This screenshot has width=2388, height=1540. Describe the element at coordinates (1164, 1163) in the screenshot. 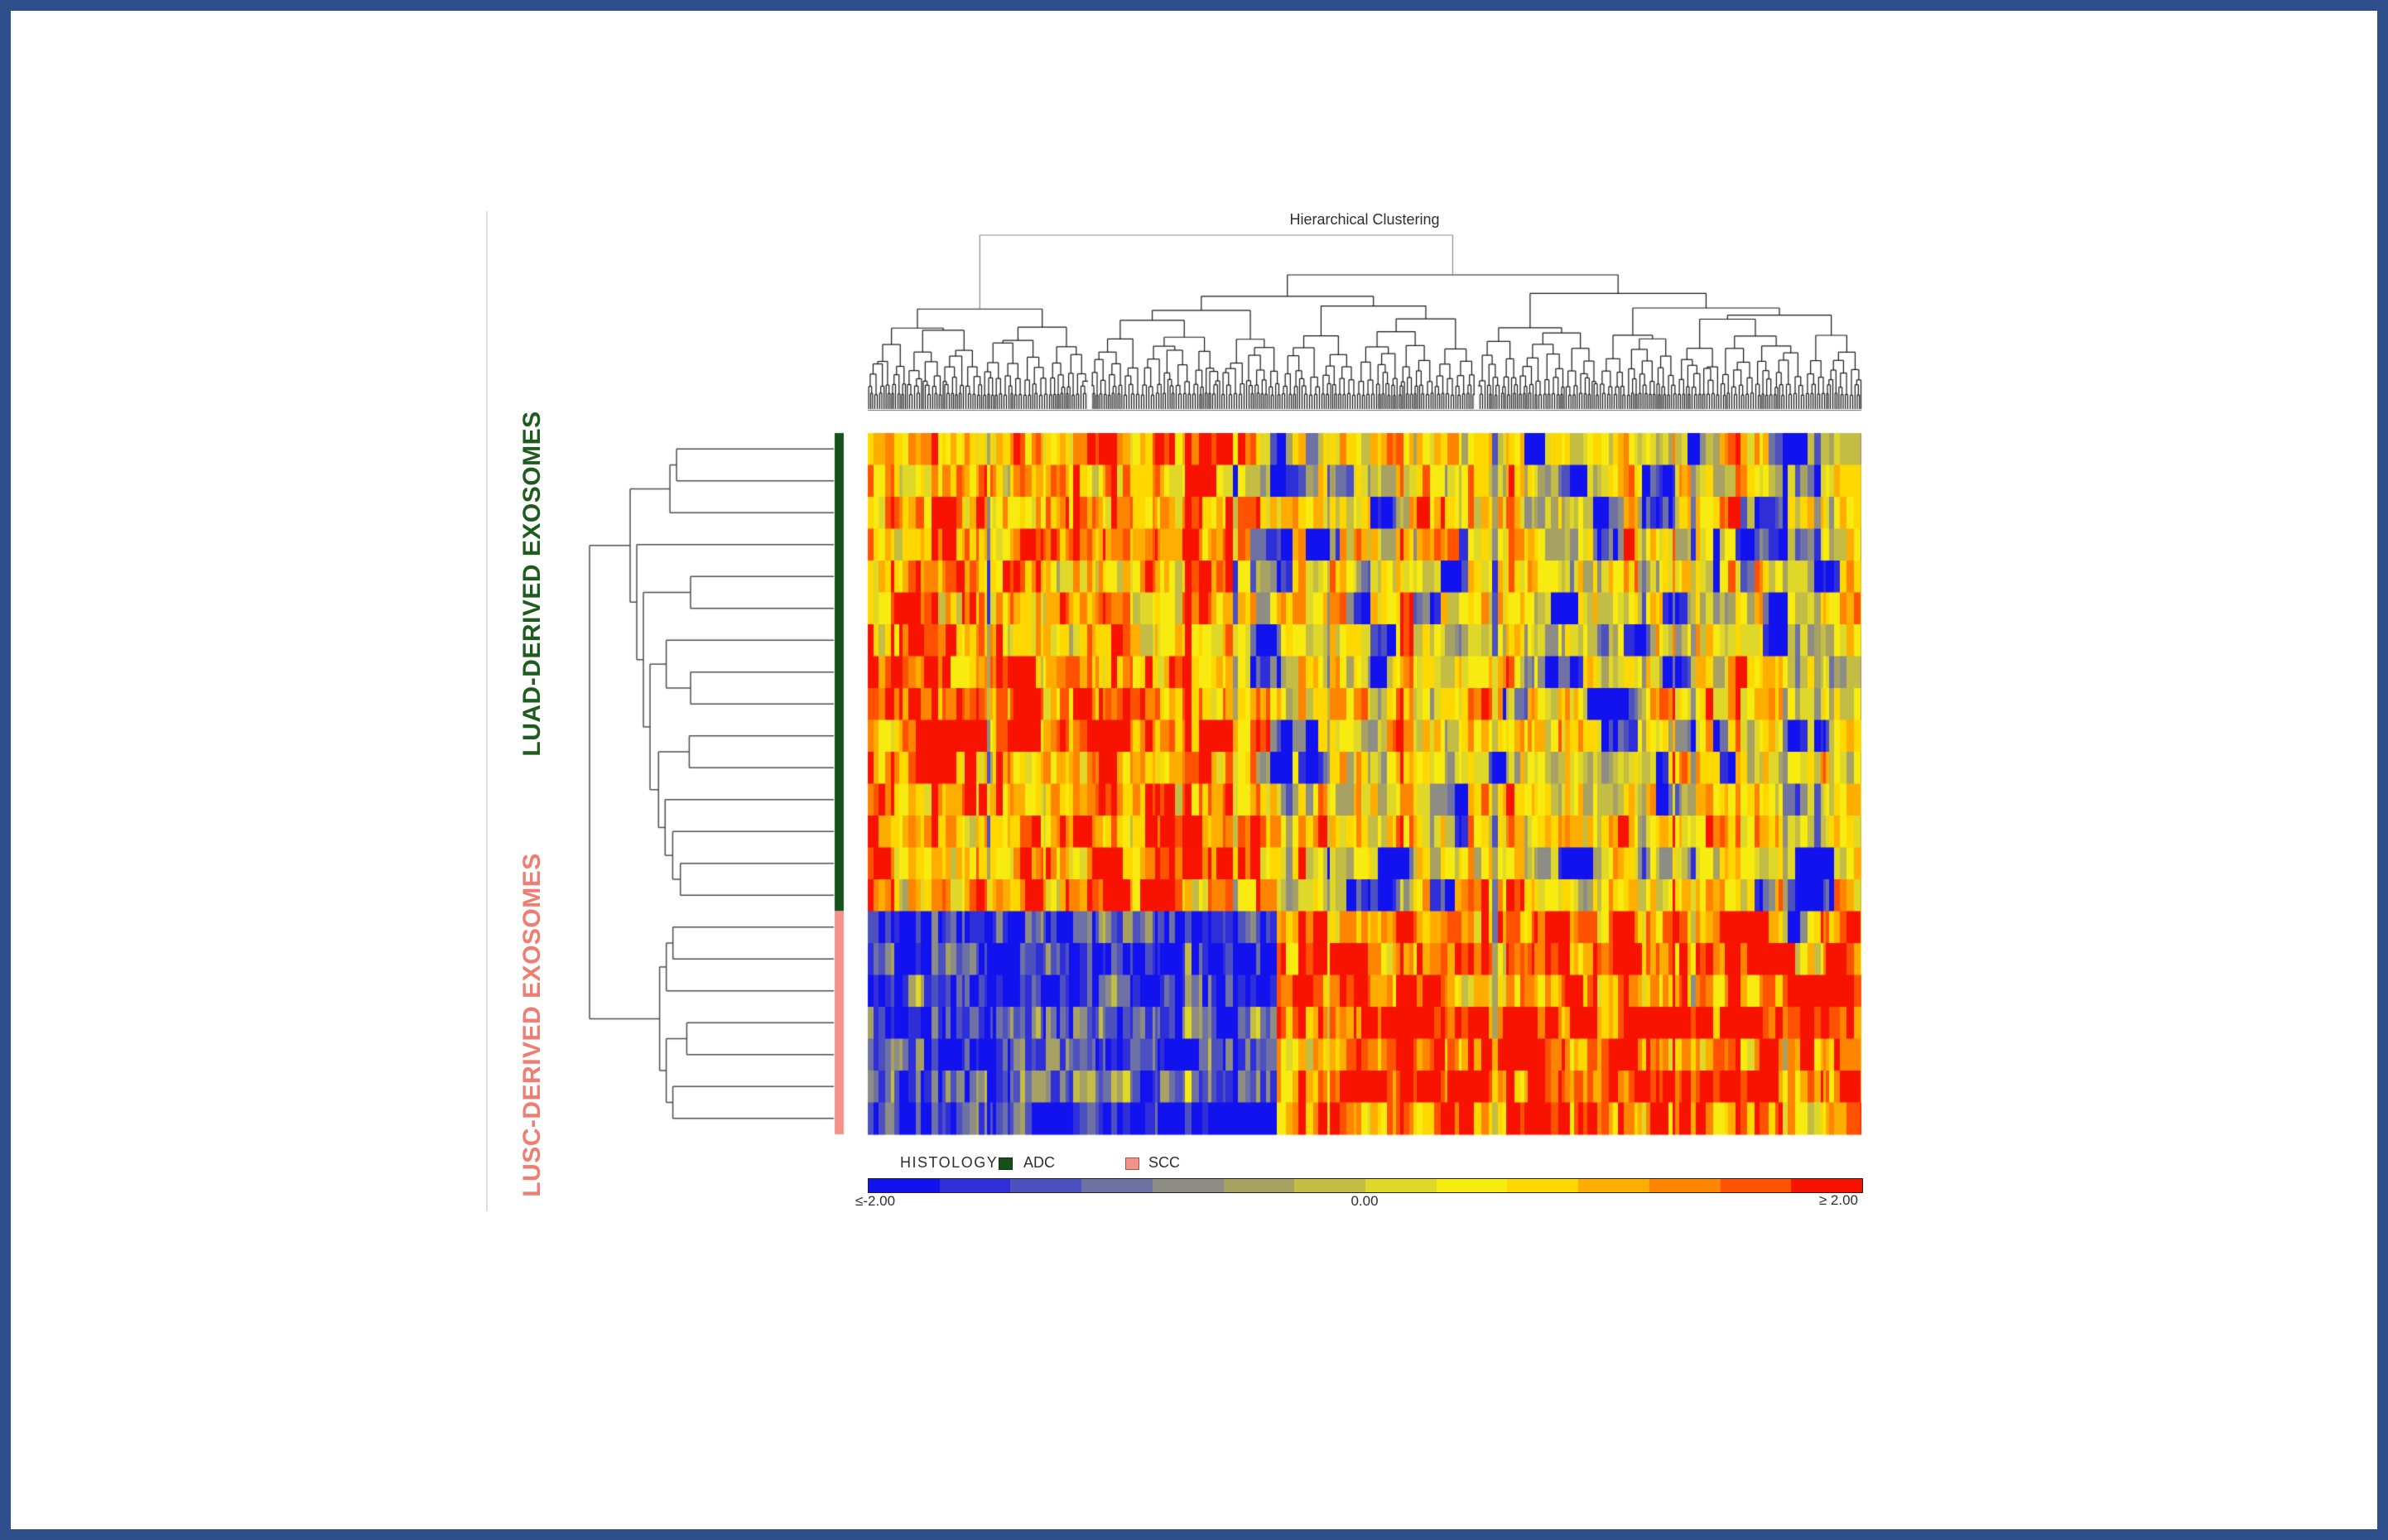

I see `scc-legend-label: SCC` at that location.